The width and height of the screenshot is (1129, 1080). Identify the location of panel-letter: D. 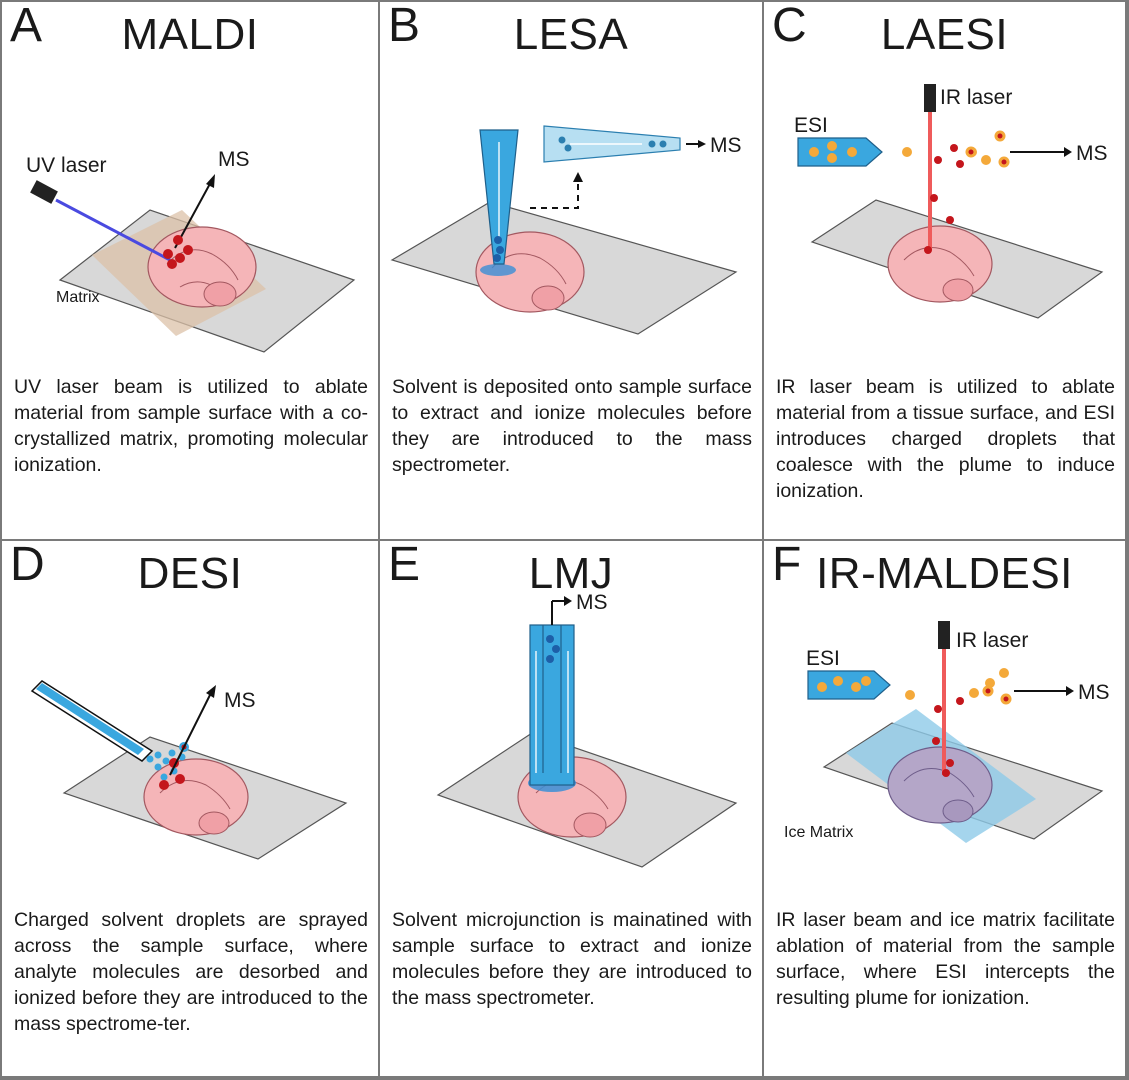
(27, 566).